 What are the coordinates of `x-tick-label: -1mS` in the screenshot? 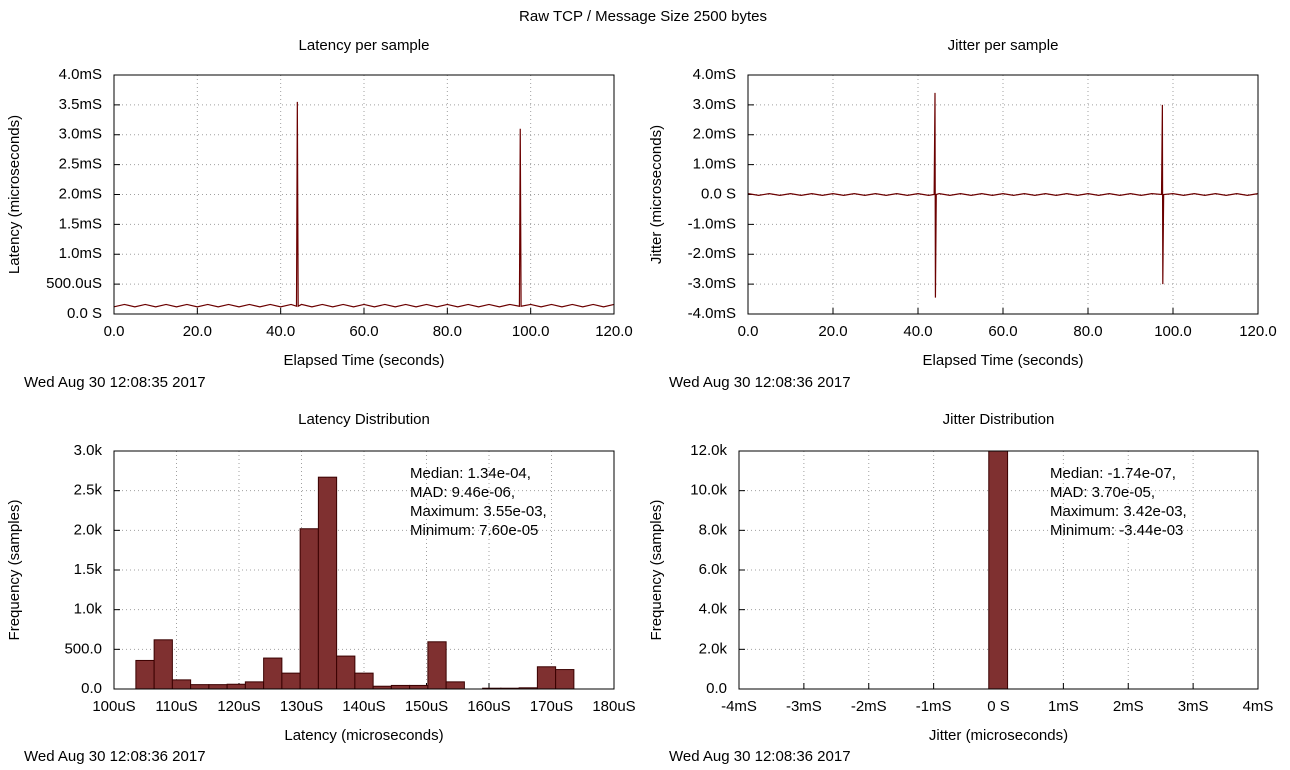 It's located at (934, 706).